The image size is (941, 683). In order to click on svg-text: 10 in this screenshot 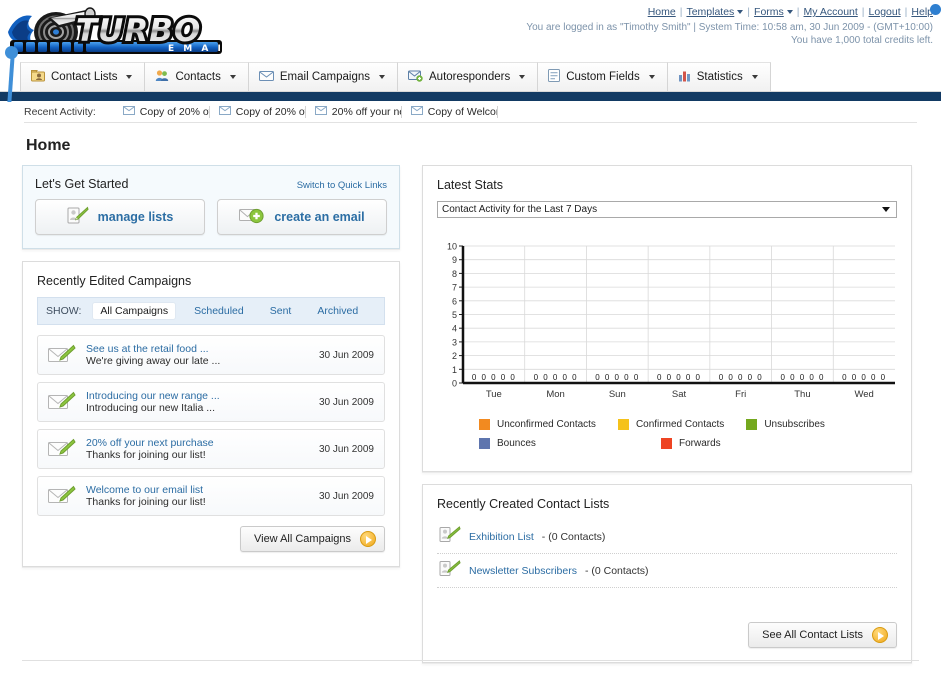, I will do `click(452, 247)`.